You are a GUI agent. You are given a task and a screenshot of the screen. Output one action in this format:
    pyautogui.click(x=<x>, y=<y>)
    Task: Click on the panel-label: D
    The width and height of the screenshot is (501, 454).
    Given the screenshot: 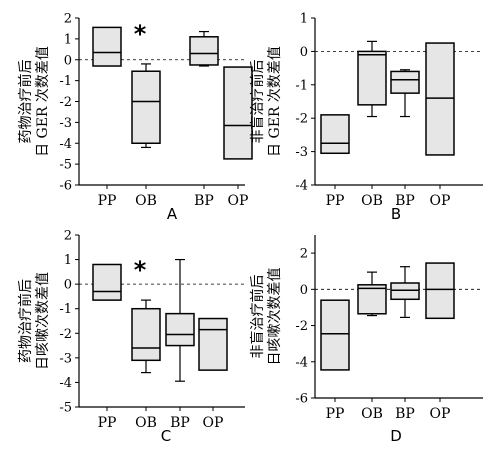 What is the action you would take?
    pyautogui.click(x=396, y=436)
    